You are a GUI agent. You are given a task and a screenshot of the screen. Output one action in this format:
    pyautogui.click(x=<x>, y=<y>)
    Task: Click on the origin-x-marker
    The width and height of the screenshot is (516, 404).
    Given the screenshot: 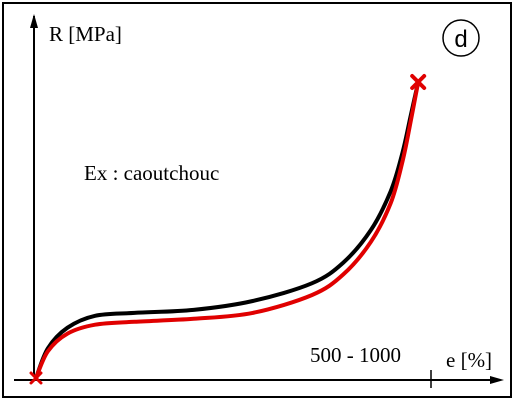 What is the action you would take?
    pyautogui.click(x=36, y=378)
    